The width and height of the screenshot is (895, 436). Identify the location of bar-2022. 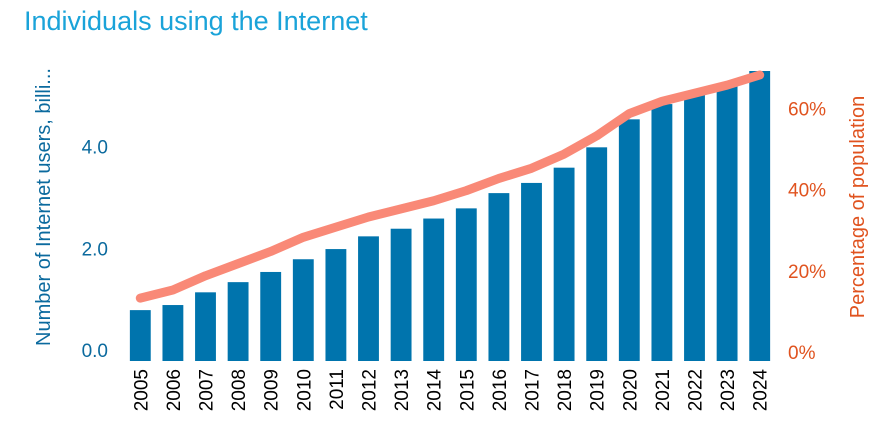
(694, 227).